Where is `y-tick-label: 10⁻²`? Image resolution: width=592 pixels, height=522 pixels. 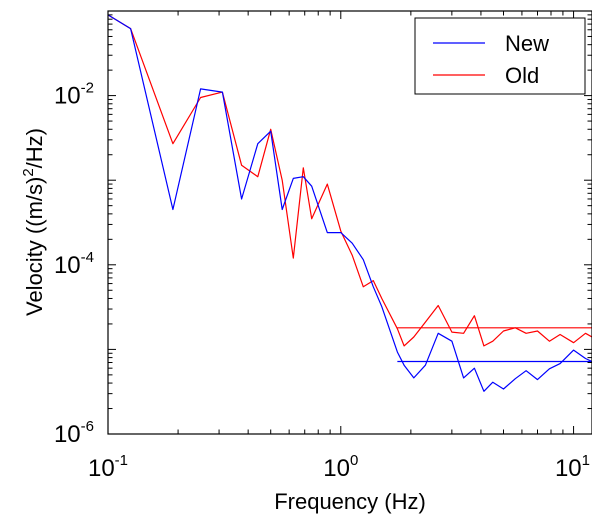
y-tick-label: 10⁻² is located at coordinates (74, 95).